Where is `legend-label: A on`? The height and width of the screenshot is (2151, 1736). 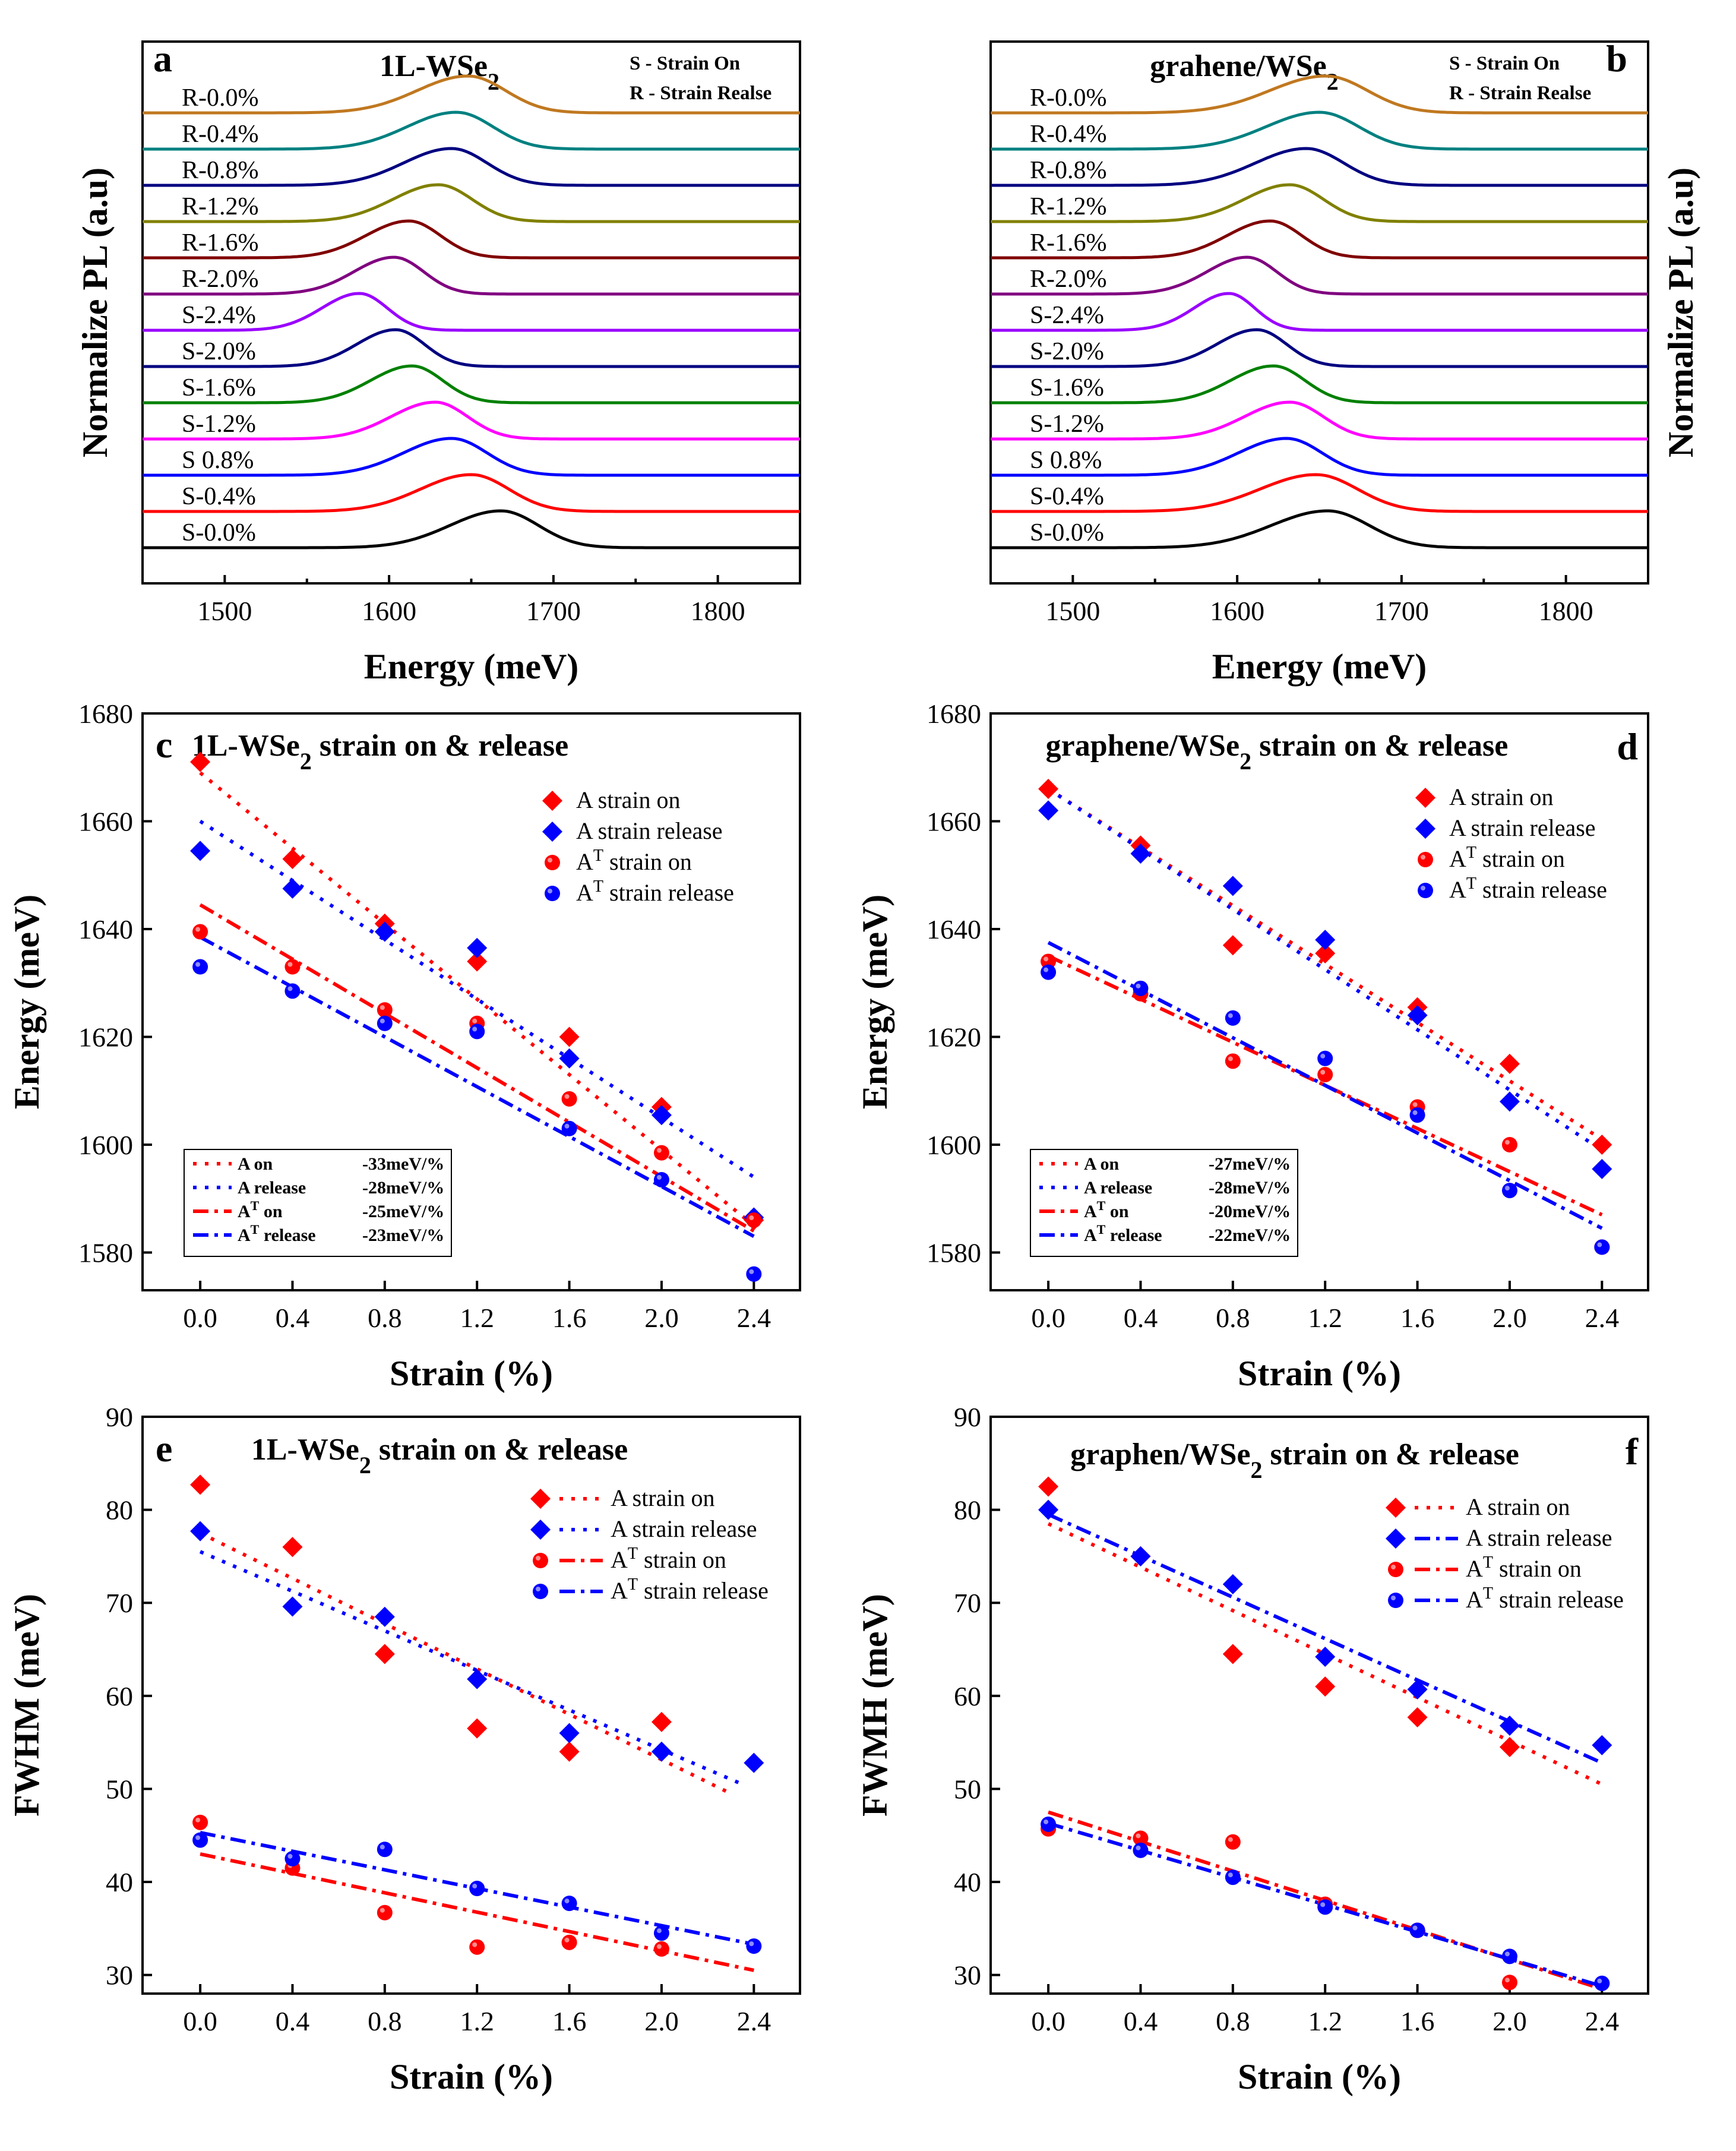 legend-label: A on is located at coordinates (256, 1164).